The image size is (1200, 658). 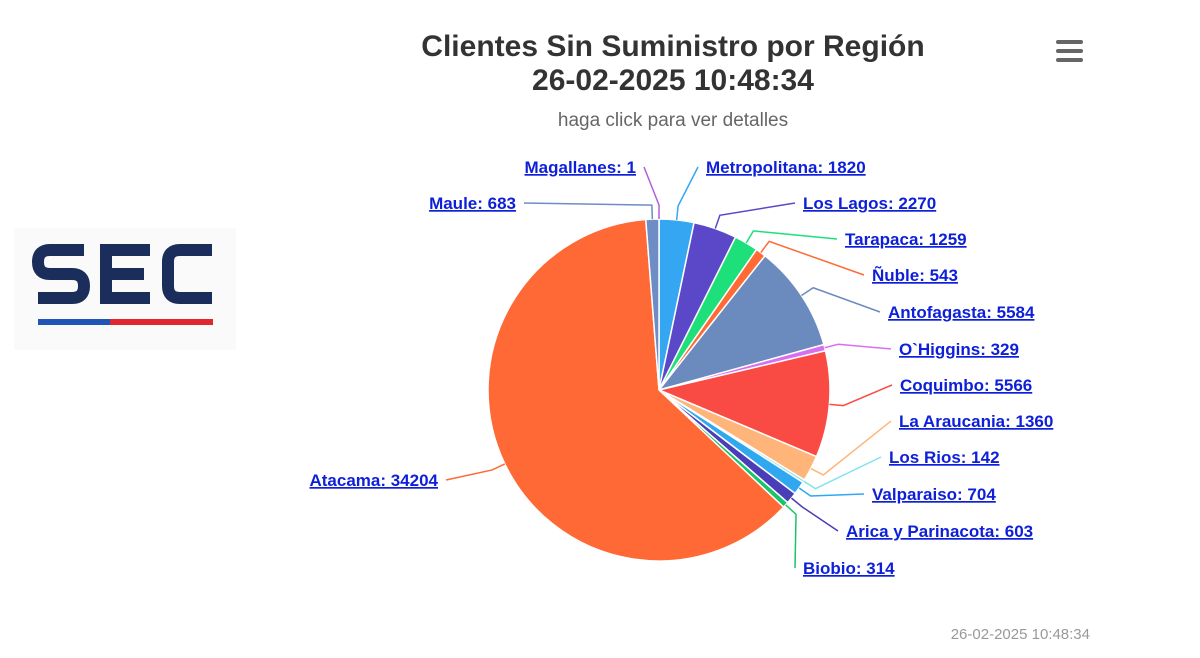 What do you see at coordinates (581, 167) in the screenshot?
I see `pie-label-0: Magallanes: 1` at bounding box center [581, 167].